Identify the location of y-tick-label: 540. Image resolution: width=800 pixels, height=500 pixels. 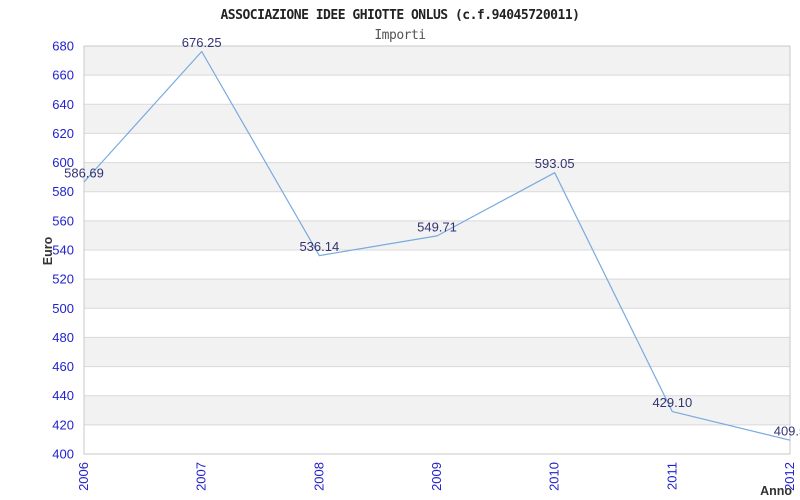
(63, 250).